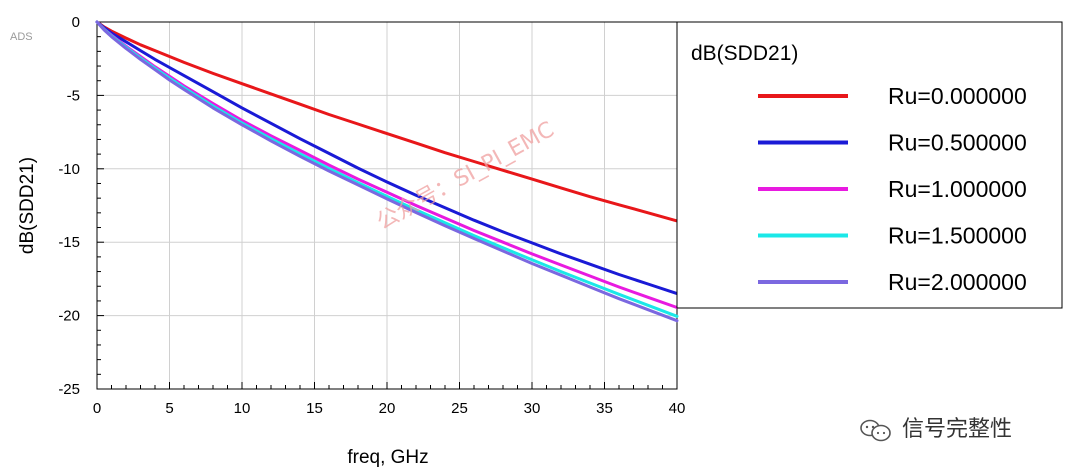 The width and height of the screenshot is (1069, 473). I want to click on x-tick-label: 15, so click(314, 408).